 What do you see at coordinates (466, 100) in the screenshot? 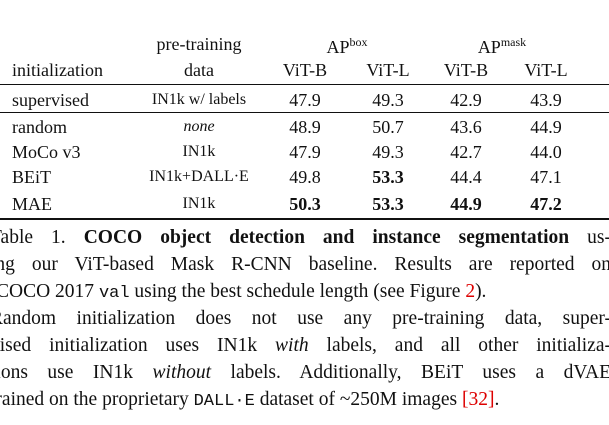
I see `cell: 42.9` at bounding box center [466, 100].